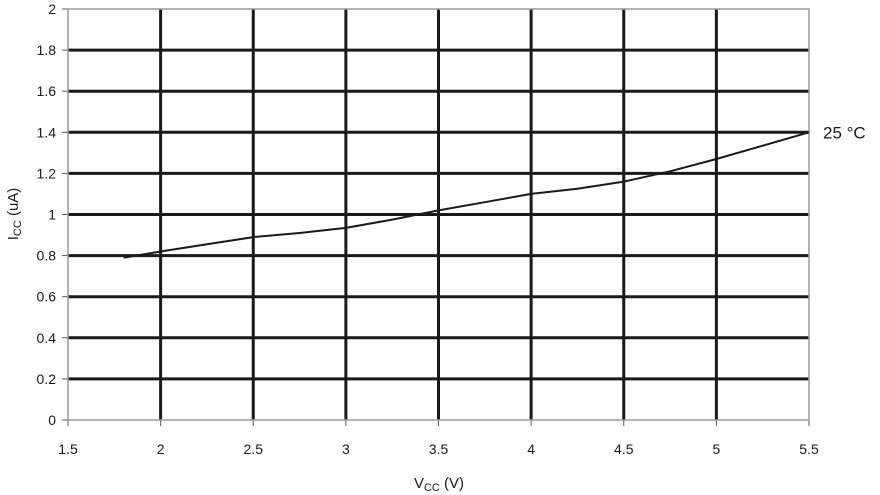 The height and width of the screenshot is (495, 880). Describe the element at coordinates (844, 132) in the screenshot. I see `series-label: 25 °C` at that location.